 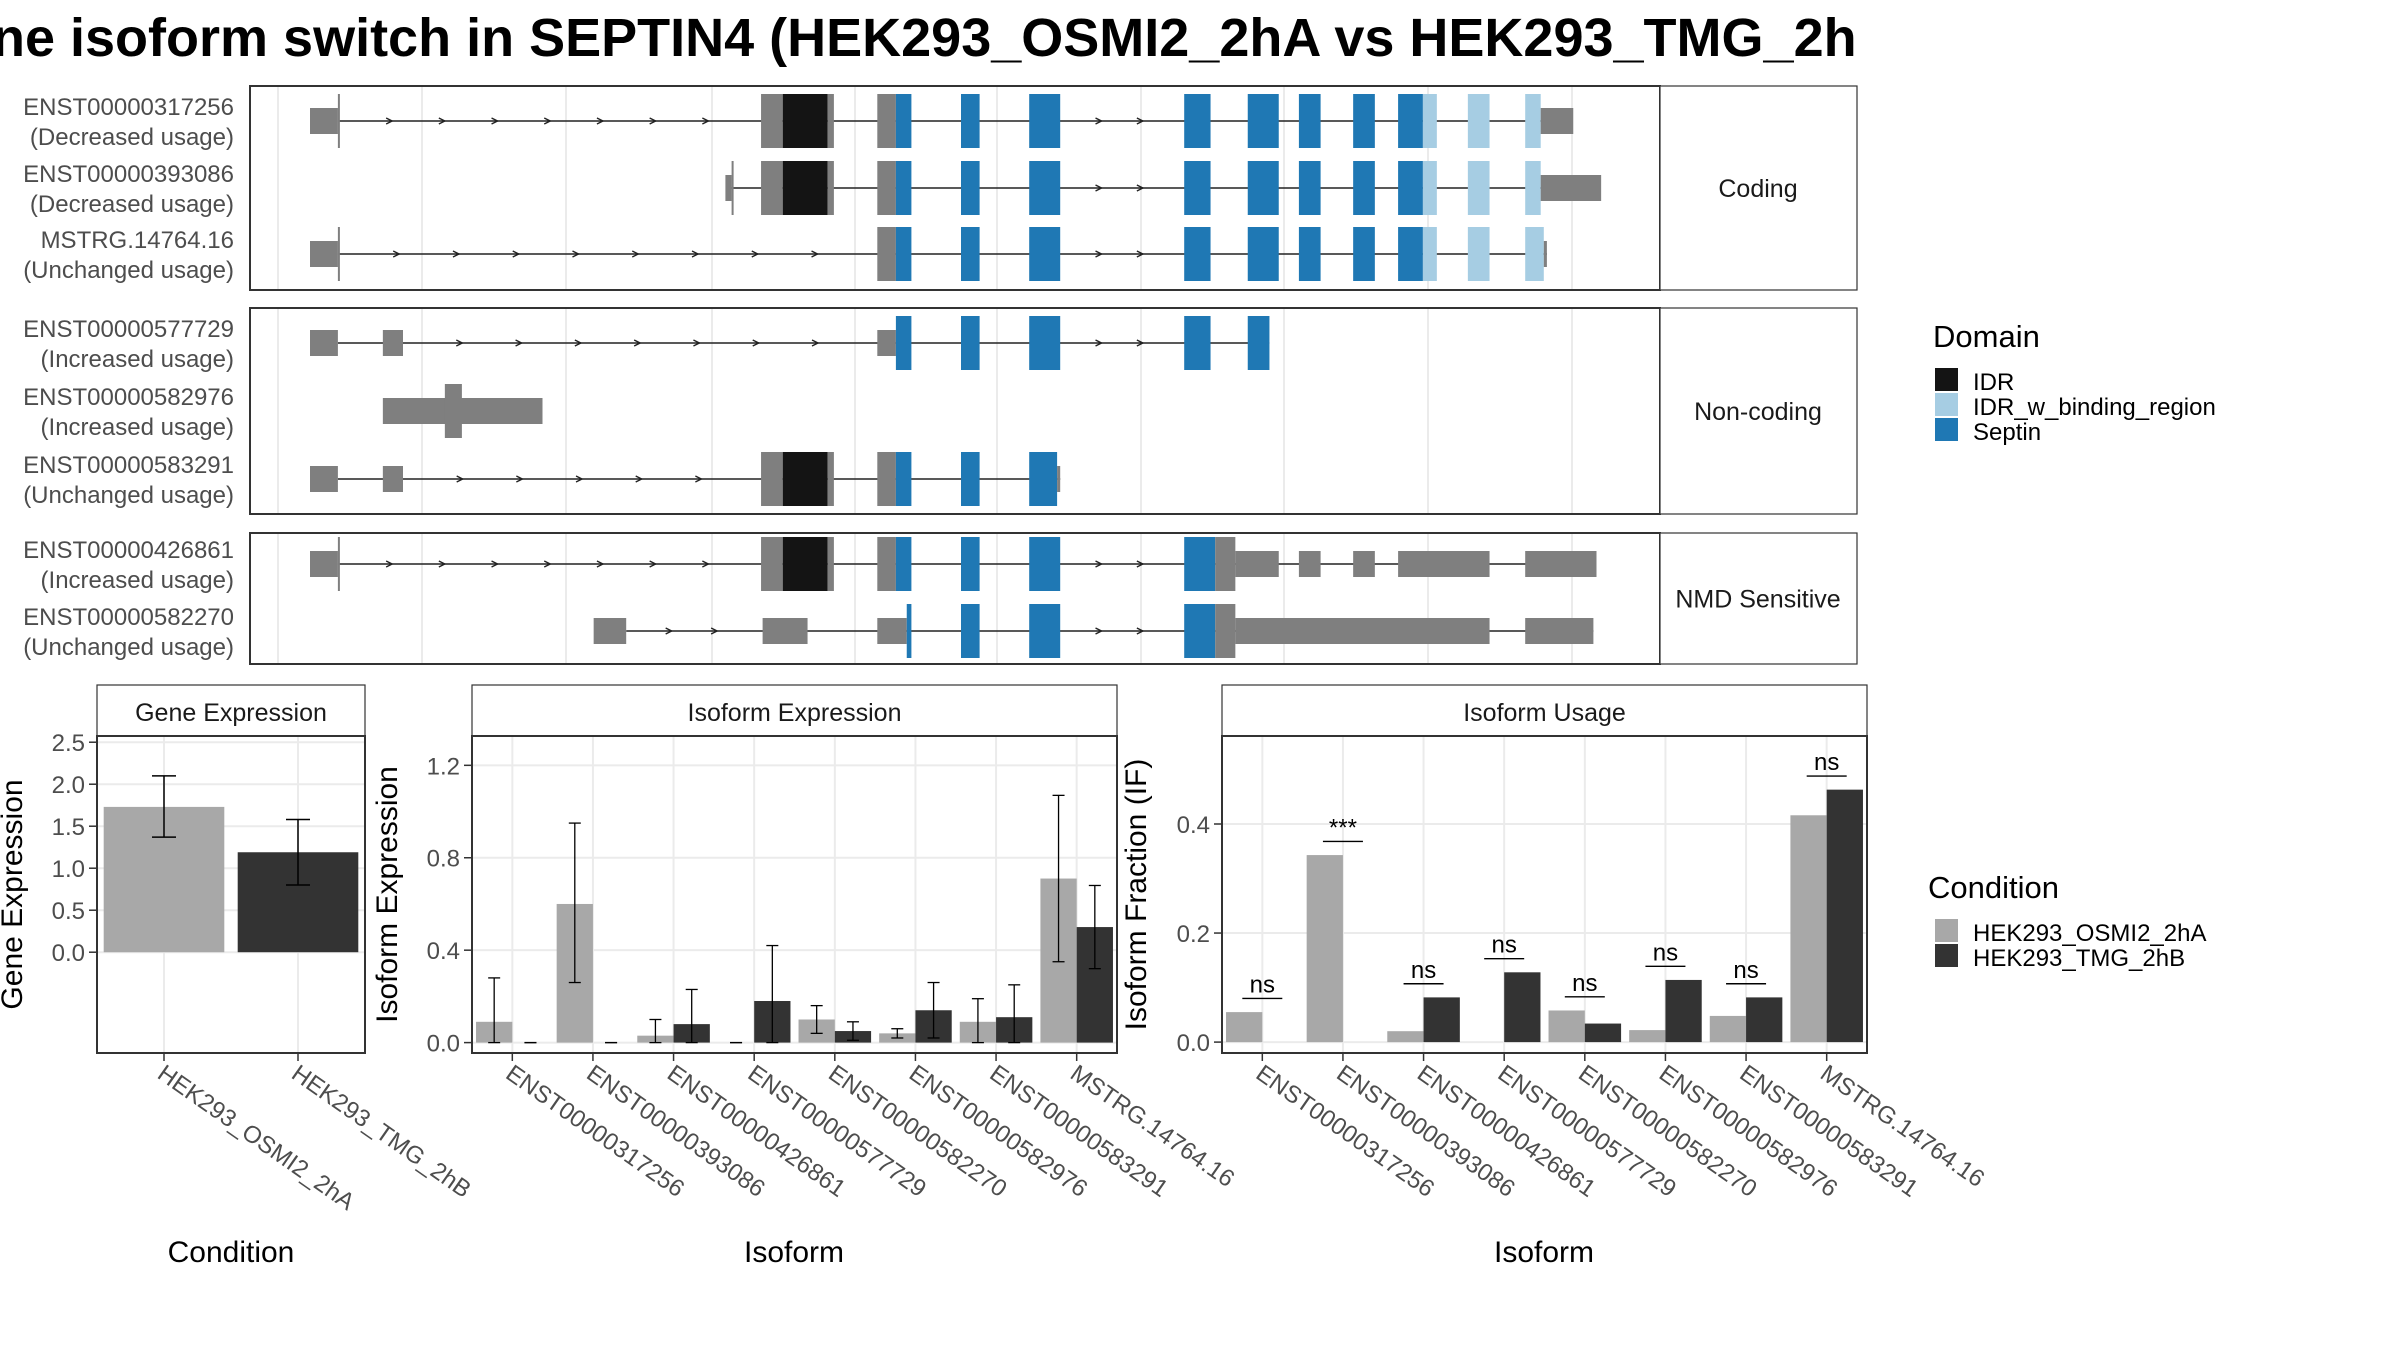 What do you see at coordinates (132, 204) in the screenshot?
I see `transcript-usage-label: (Decreased usage)` at bounding box center [132, 204].